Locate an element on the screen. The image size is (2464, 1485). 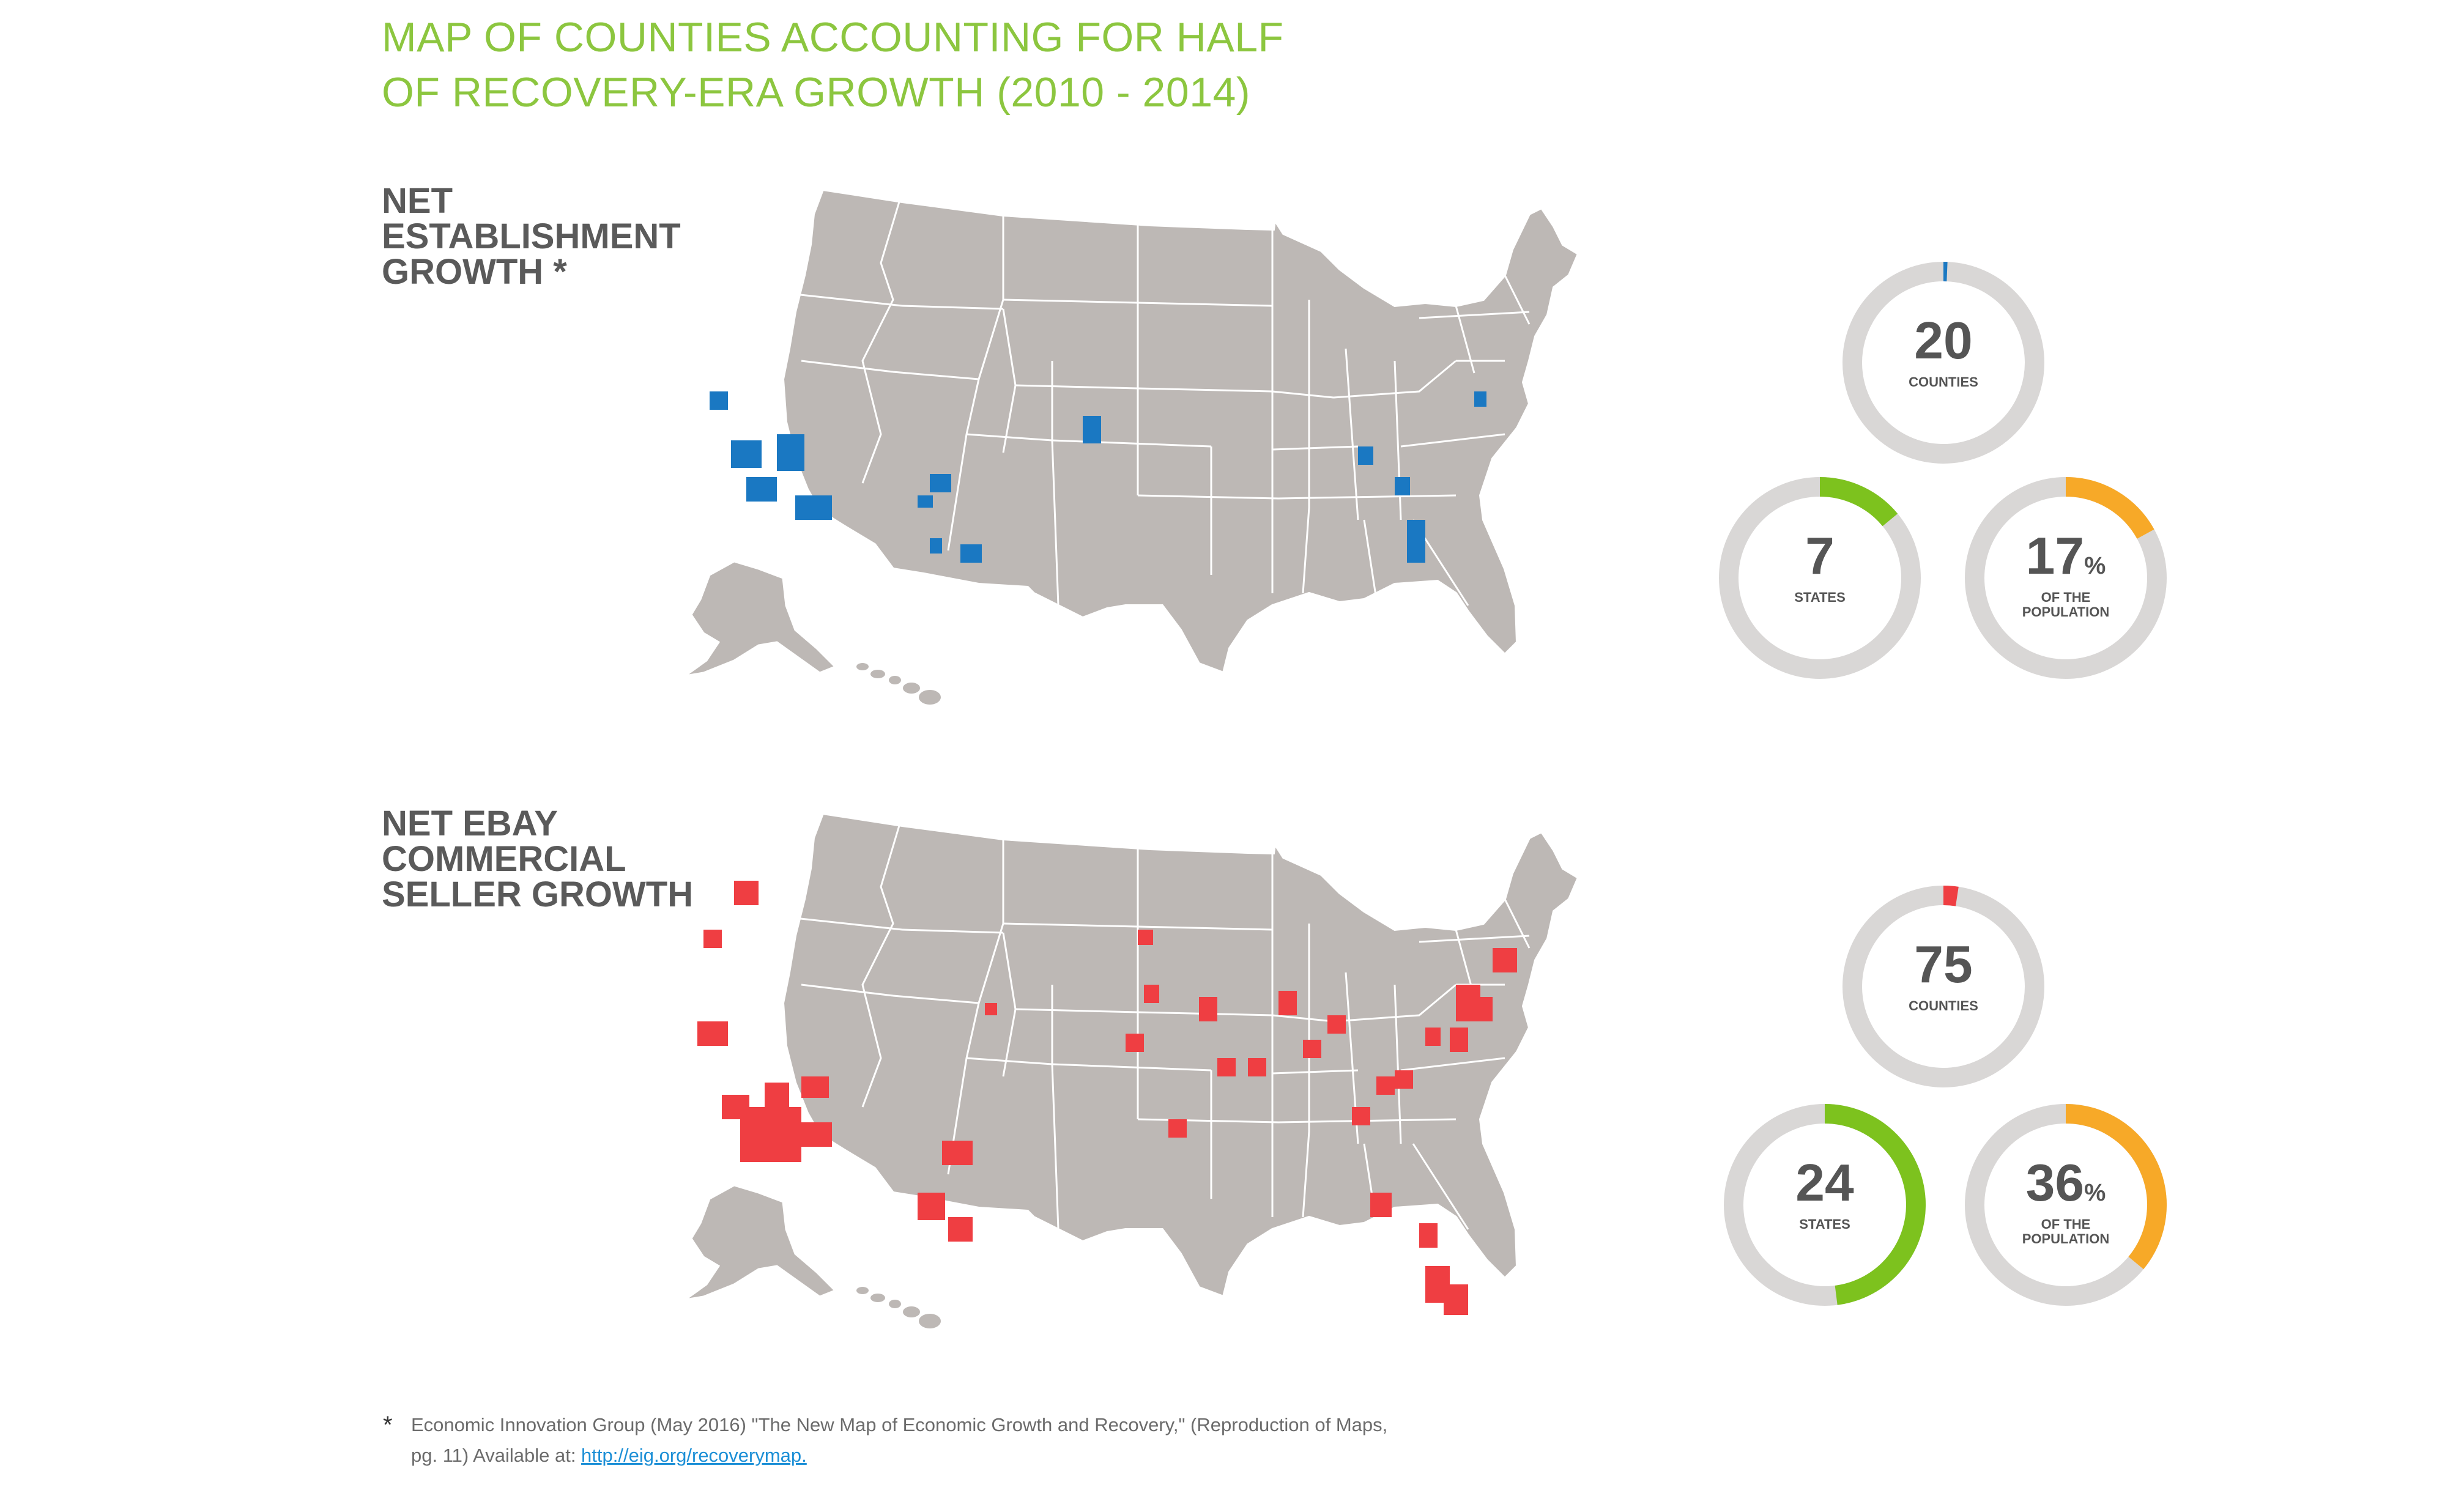
stat-number: 7 is located at coordinates (1820, 555).